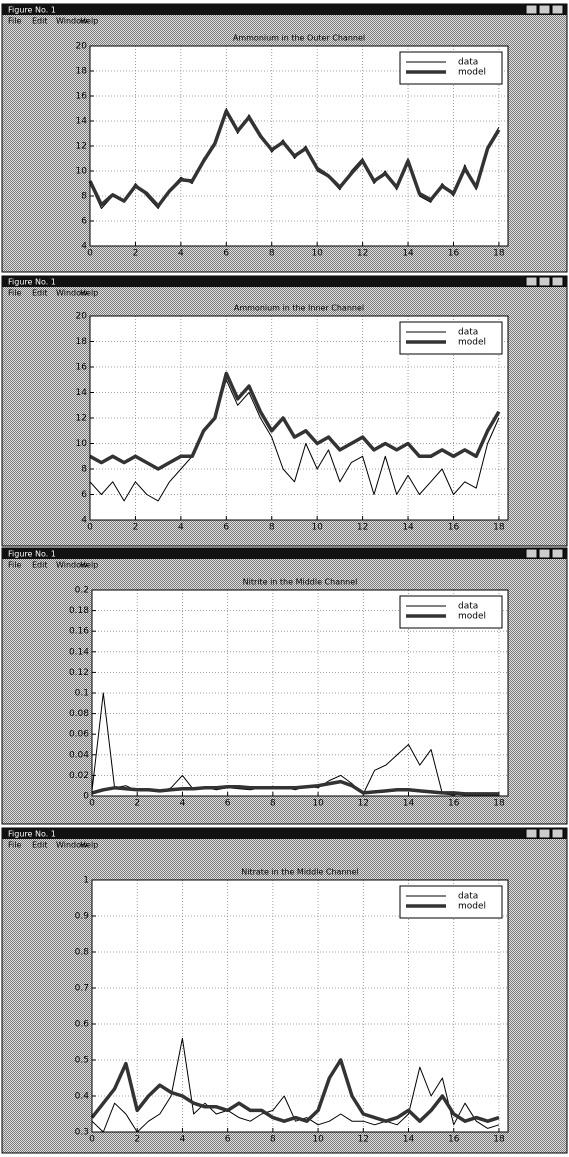 This screenshot has height=1157, width=569. I want to click on y-tick-label: 0.14, so click(79, 652).